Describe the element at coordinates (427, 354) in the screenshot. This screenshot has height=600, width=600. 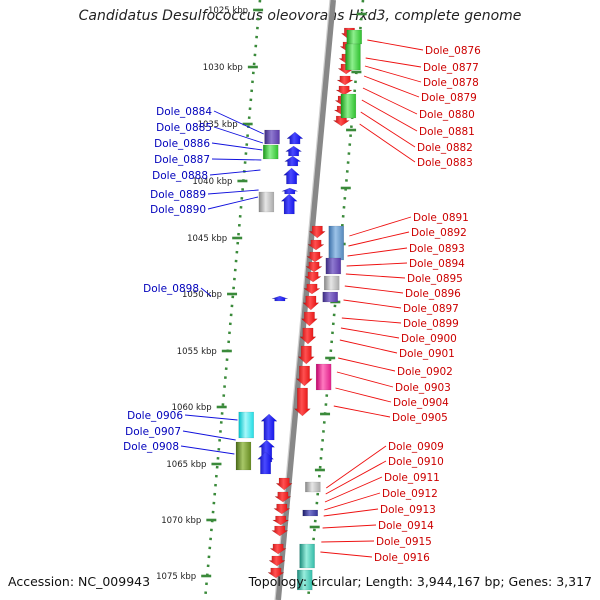
I see `forward-gene-label: Dole_0901` at that location.